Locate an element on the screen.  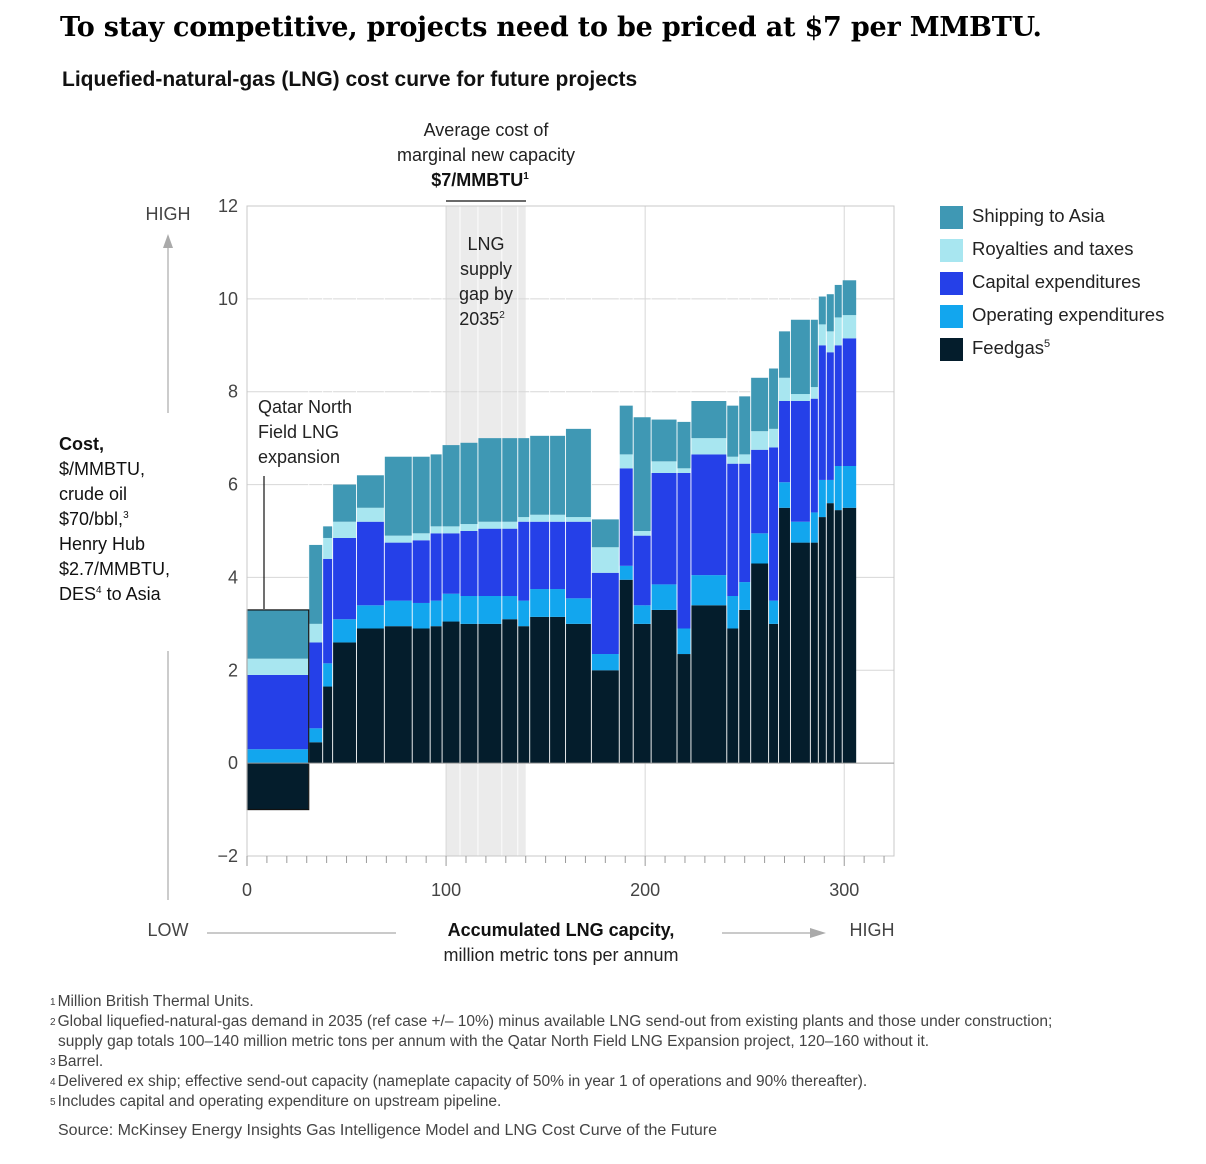
y-tick-label-2: 2 is located at coordinates (233, 670).